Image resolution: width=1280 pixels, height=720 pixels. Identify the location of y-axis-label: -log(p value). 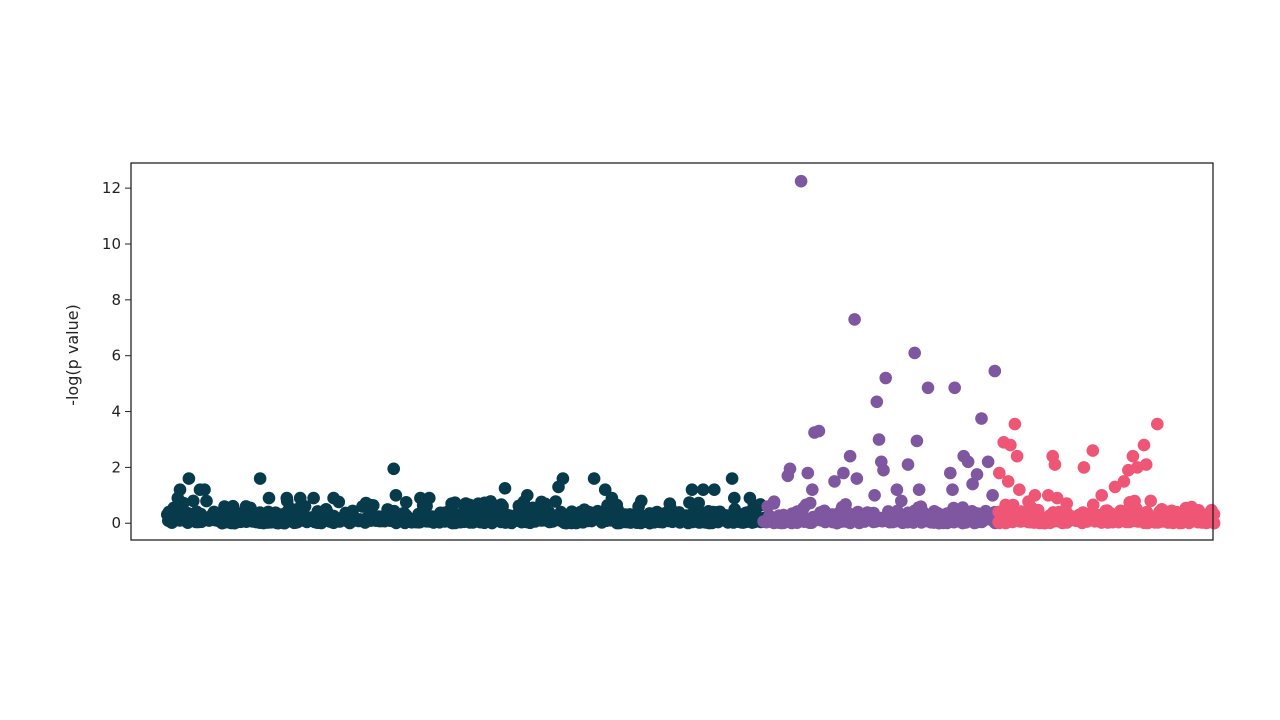
(72, 355).